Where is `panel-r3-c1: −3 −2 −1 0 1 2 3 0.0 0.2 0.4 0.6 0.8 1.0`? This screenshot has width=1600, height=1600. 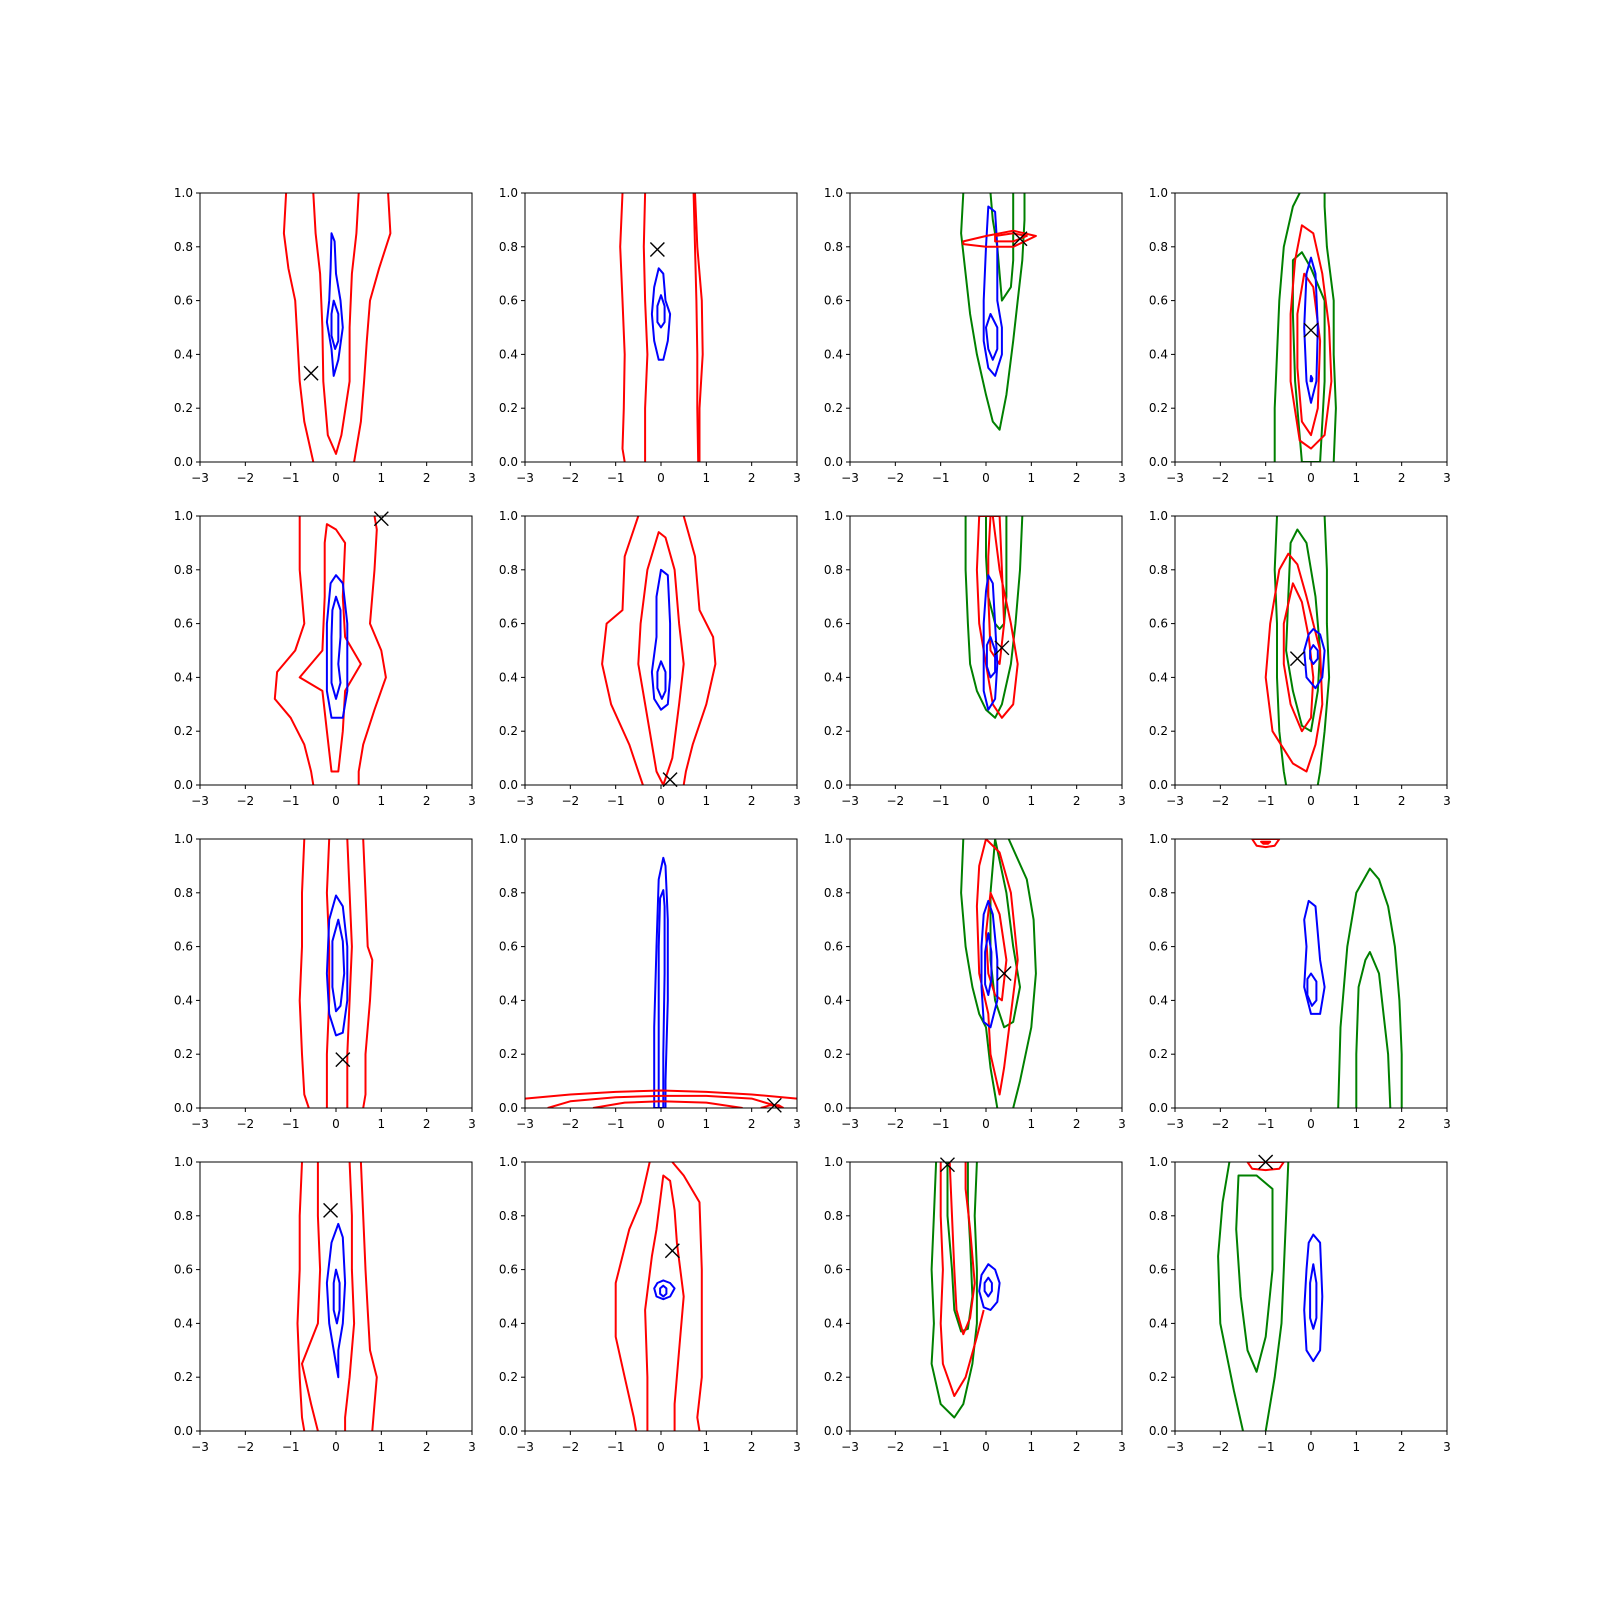 panel-r3-c1: −3 −2 −1 0 1 2 3 0.0 0.2 0.4 0.6 0.8 1.0 is located at coordinates (325, 981).